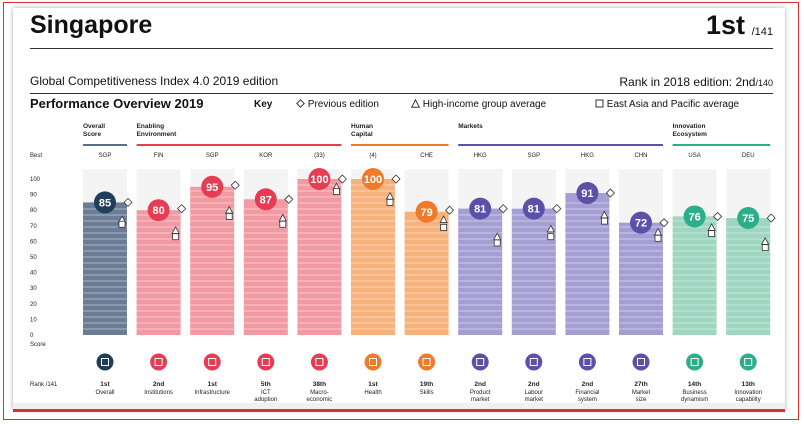  What do you see at coordinates (33, 211) in the screenshot?
I see `y-tick-label: 80` at bounding box center [33, 211].